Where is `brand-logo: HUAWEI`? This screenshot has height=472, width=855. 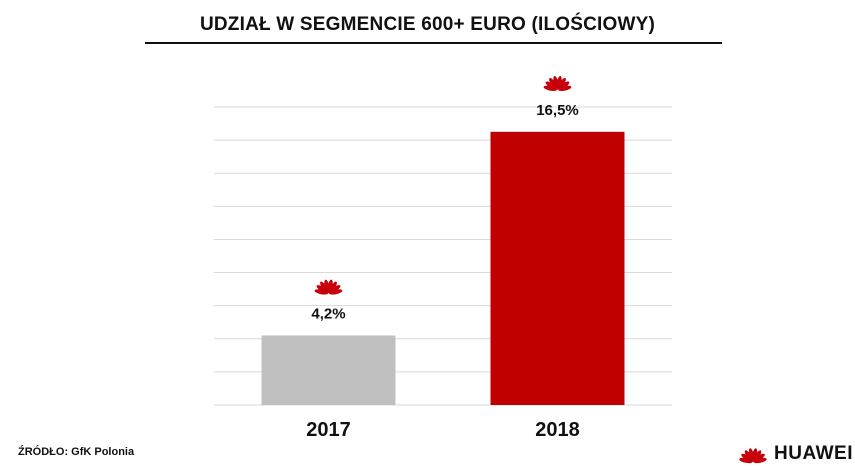 brand-logo: HUAWEI is located at coordinates (794, 454).